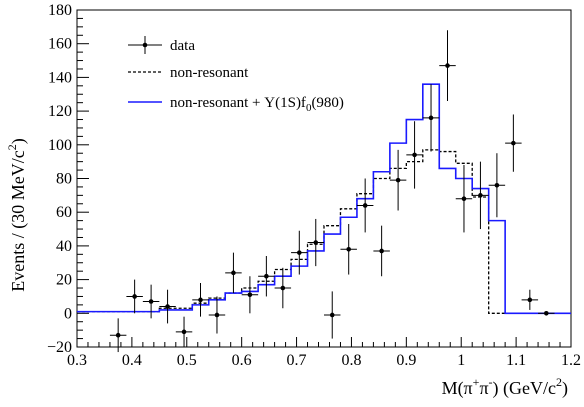  Describe the element at coordinates (242, 360) in the screenshot. I see `x-tick-label: 0.6` at that location.